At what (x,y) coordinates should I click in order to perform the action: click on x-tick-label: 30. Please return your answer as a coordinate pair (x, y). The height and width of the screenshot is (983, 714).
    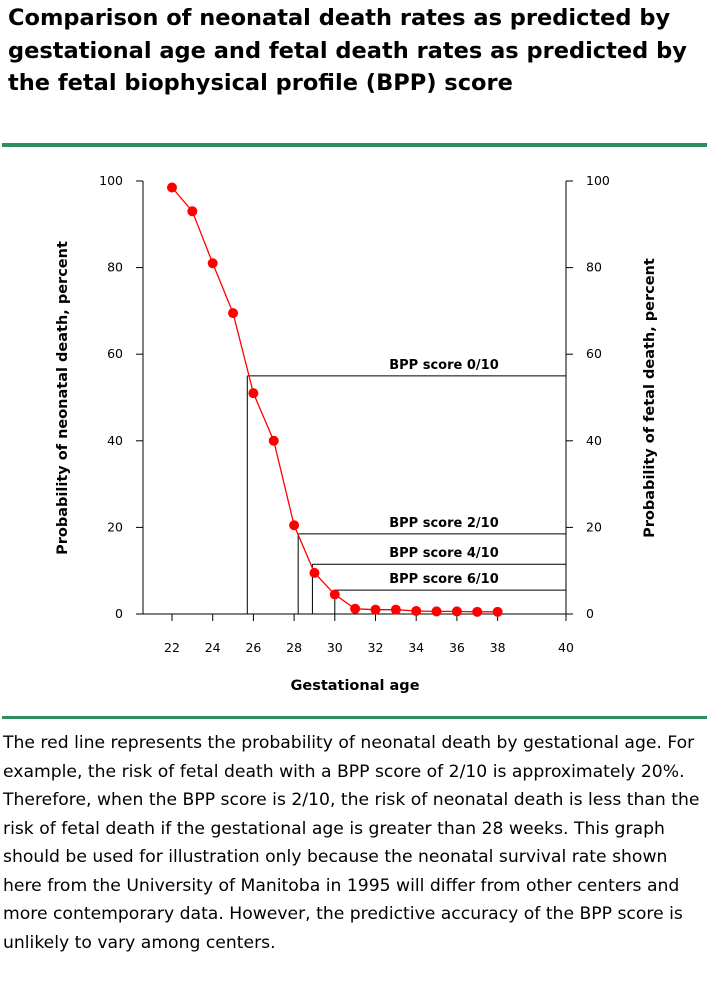
    Looking at the image, I should click on (335, 647).